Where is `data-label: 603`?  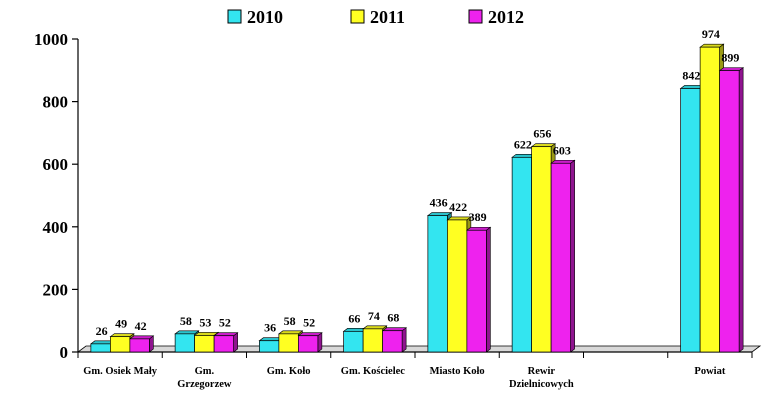 data-label: 603 is located at coordinates (562, 150).